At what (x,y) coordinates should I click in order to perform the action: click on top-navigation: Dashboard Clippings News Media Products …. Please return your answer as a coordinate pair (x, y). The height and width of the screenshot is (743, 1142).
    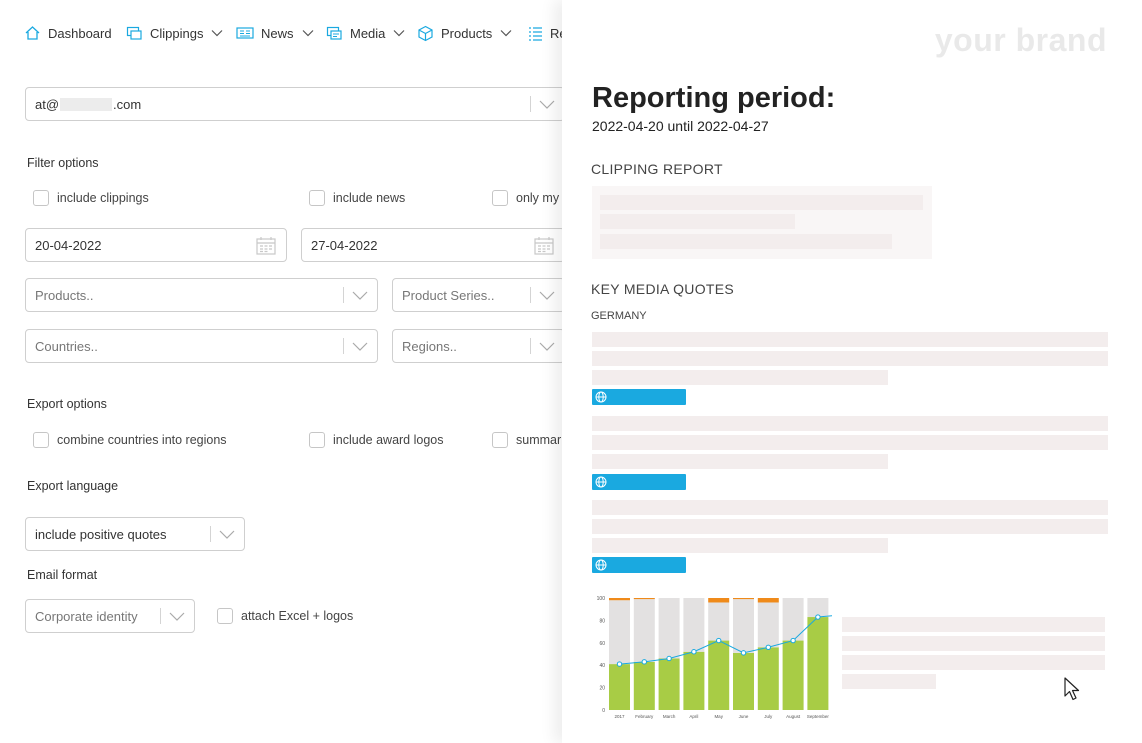
    Looking at the image, I should click on (300, 32).